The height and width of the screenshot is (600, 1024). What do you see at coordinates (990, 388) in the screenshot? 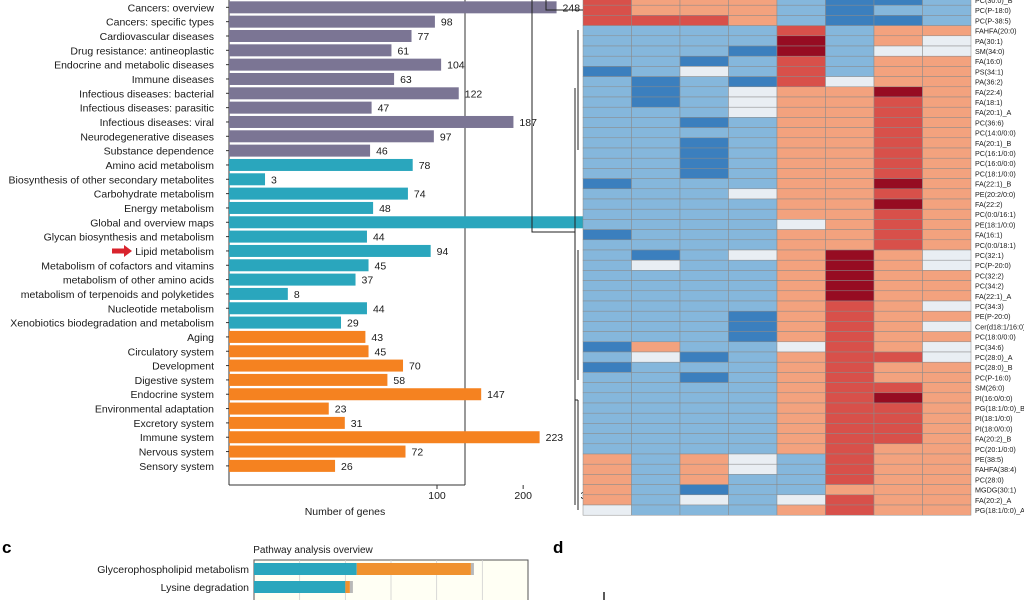
I see `row-label: SM(26:0)` at bounding box center [990, 388].